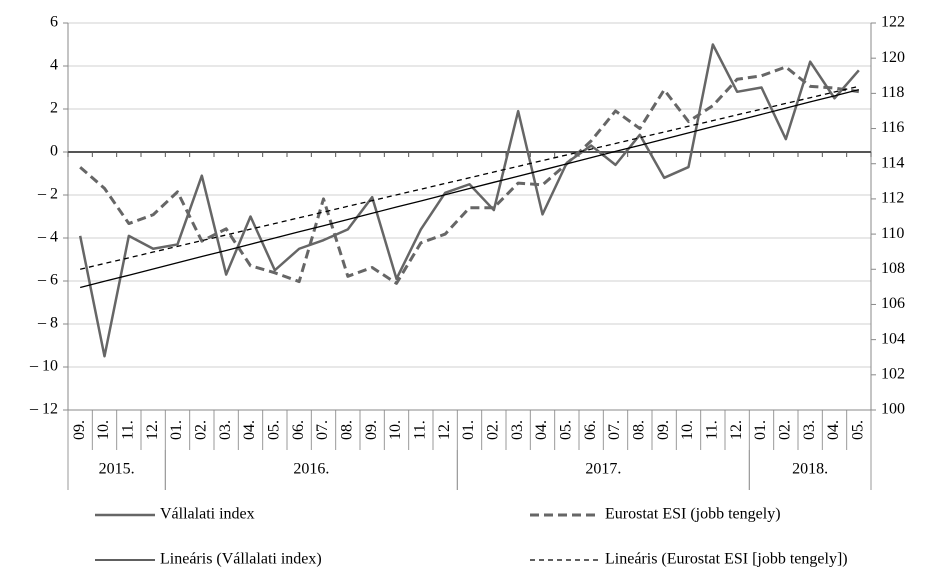  What do you see at coordinates (892, 92) in the screenshot?
I see `y2-tick-label: 118` at bounding box center [892, 92].